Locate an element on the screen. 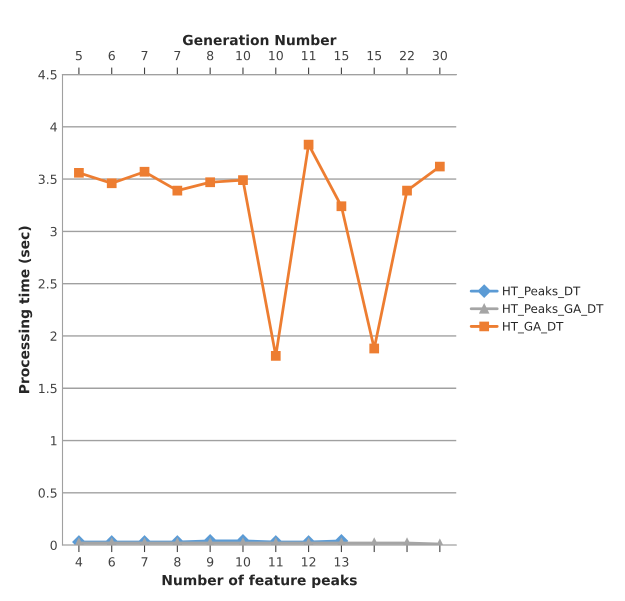 Image resolution: width=625 pixels, height=601 pixels. y-tick-label: 0 is located at coordinates (53, 545).